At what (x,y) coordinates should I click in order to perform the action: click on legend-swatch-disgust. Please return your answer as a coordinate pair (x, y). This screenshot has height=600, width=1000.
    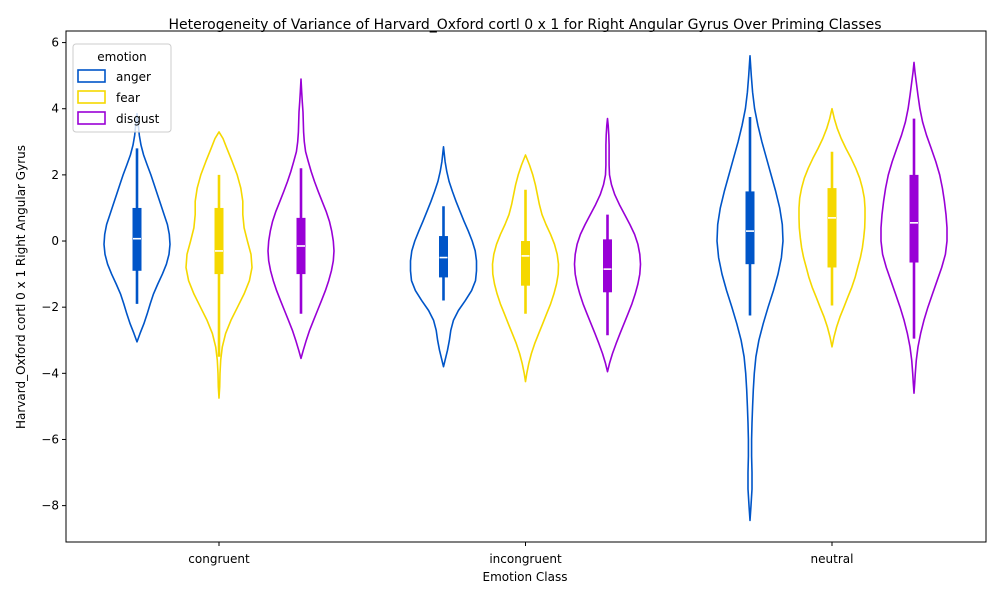
    Looking at the image, I should click on (91, 118).